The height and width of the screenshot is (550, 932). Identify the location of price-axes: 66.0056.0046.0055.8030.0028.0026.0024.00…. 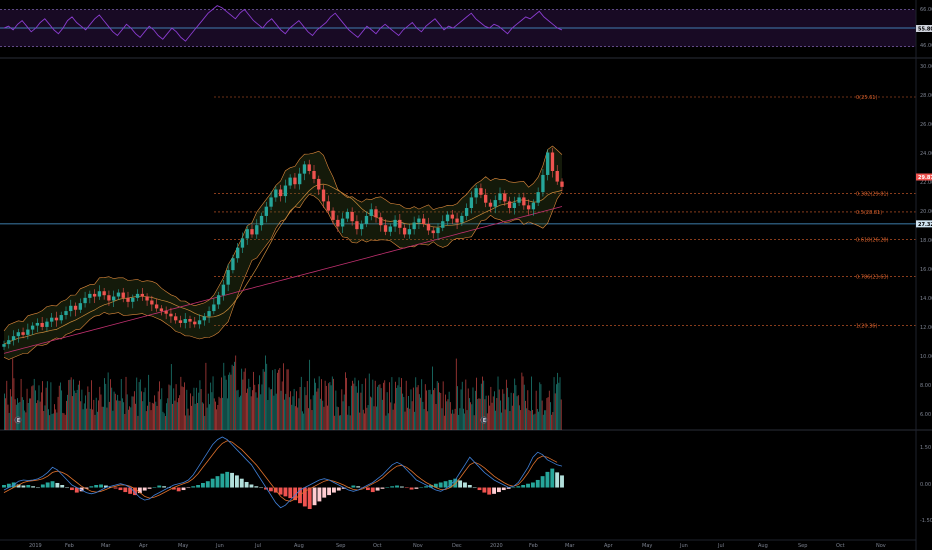
(923, 275).